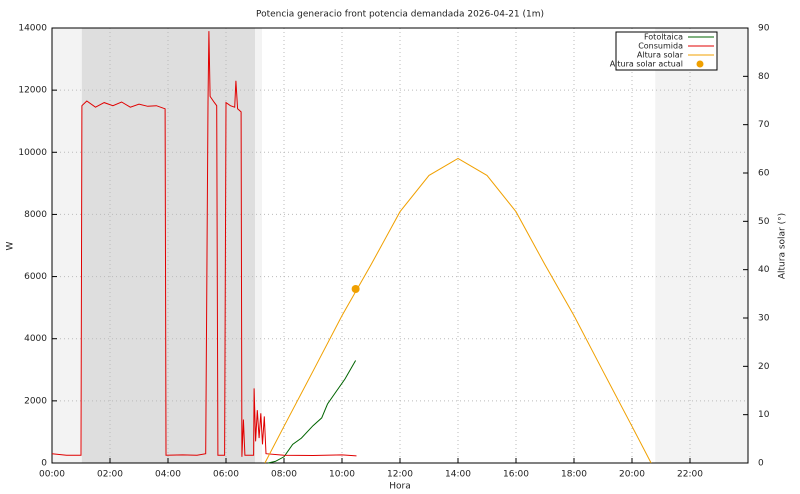 The image size is (800, 494). Describe the element at coordinates (761, 464) in the screenshot. I see `y2-tick-label: 0` at that location.